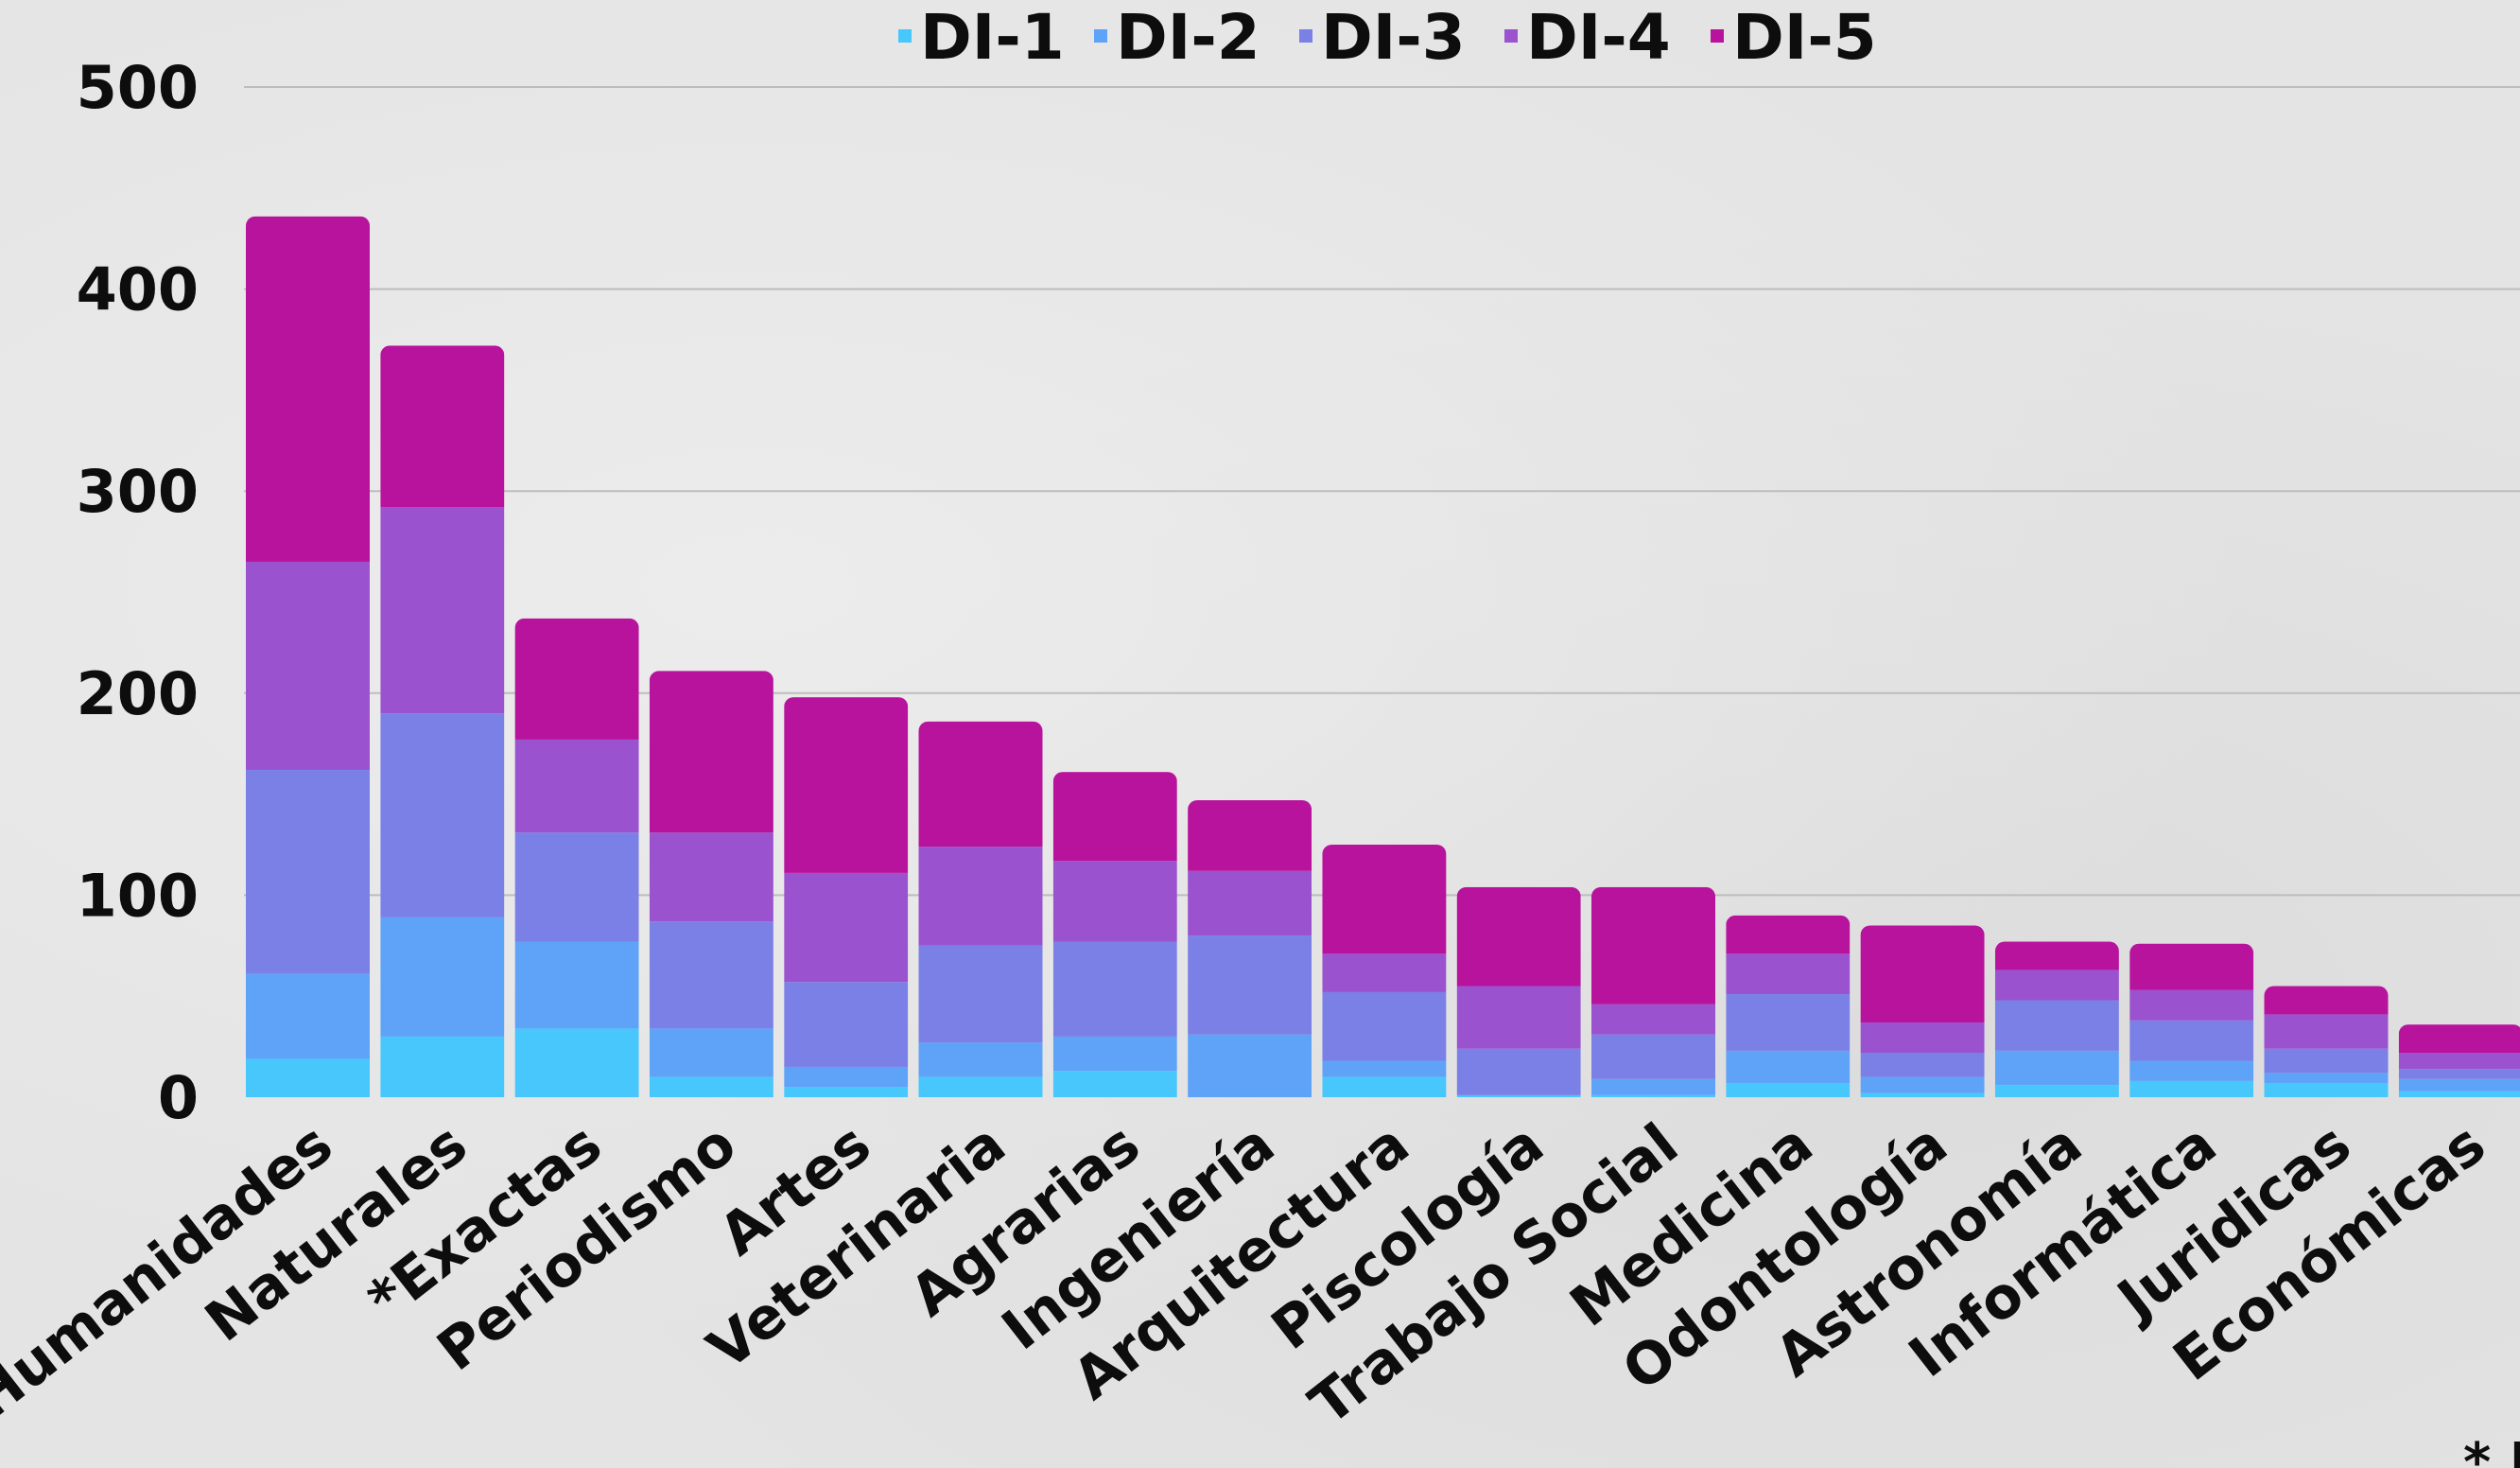  Describe the element at coordinates (178, 1098) in the screenshot. I see `y-tick-label: 0` at that location.